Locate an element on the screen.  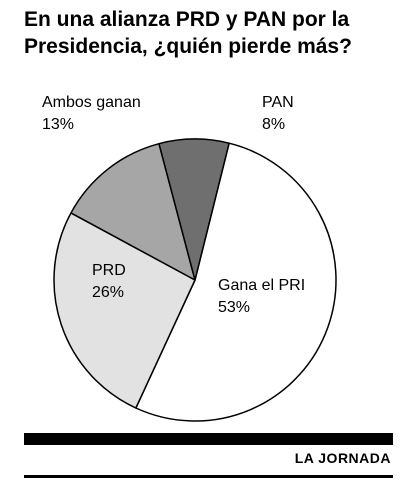
pie-slice-pan is located at coordinates (194, 209).